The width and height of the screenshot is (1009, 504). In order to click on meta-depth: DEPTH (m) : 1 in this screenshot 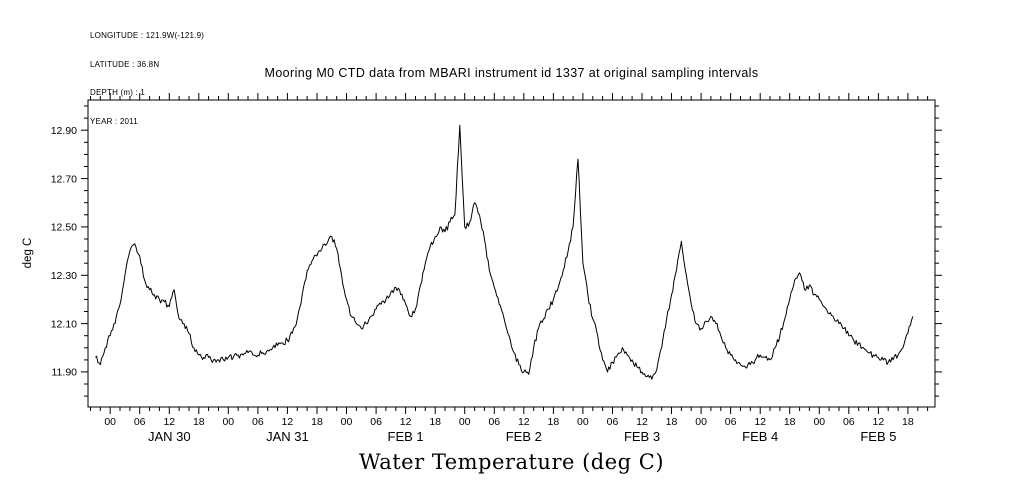, I will do `click(118, 92)`.